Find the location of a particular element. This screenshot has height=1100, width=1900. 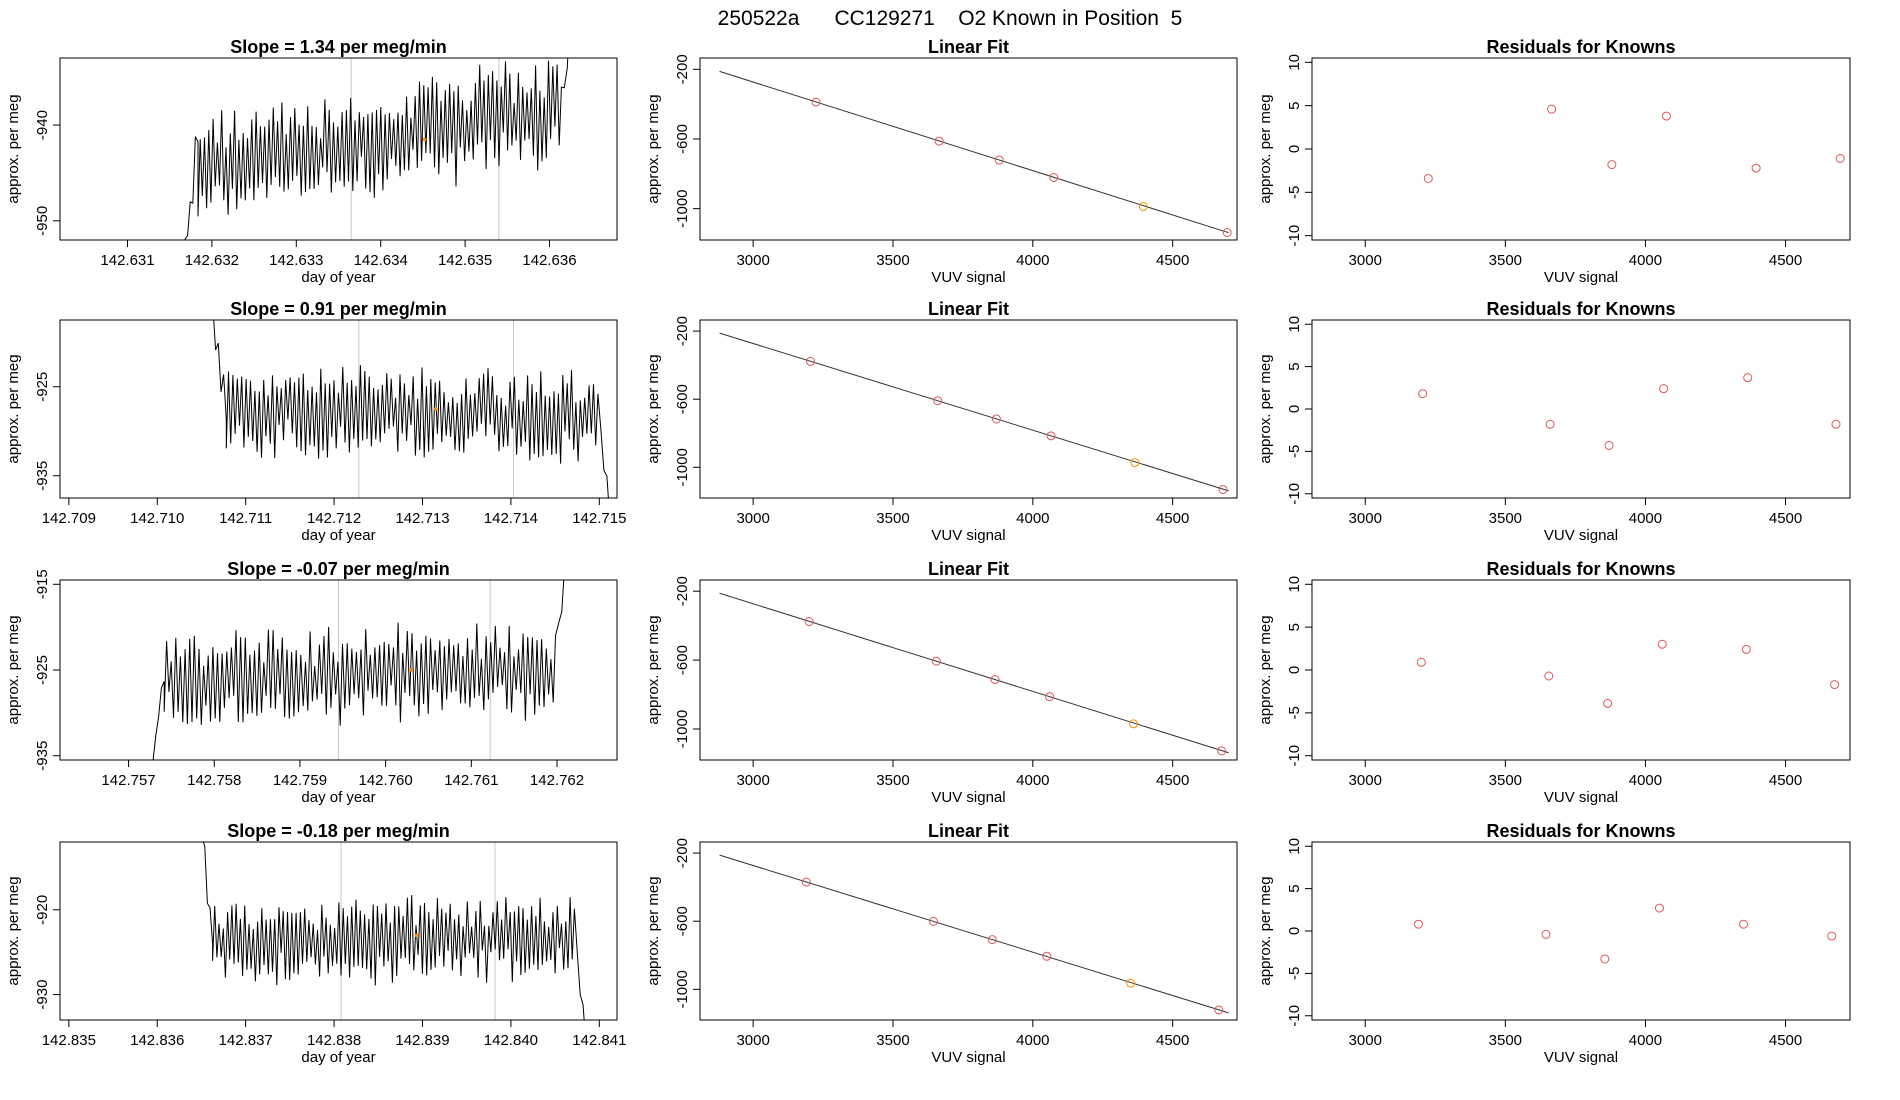

panel-title: Slope = -0.18 per meg/min is located at coordinates (338, 831).